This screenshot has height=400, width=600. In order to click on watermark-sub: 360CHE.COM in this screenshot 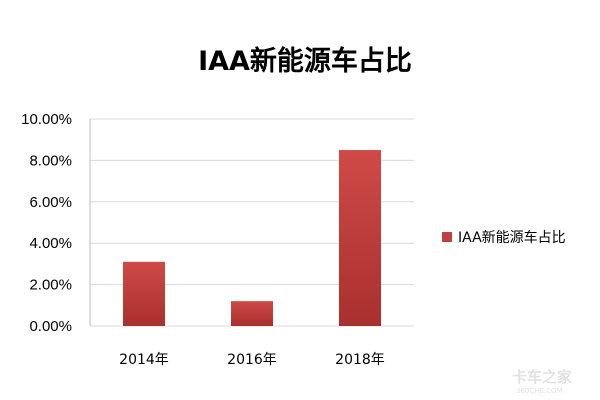, I will do `click(539, 391)`.